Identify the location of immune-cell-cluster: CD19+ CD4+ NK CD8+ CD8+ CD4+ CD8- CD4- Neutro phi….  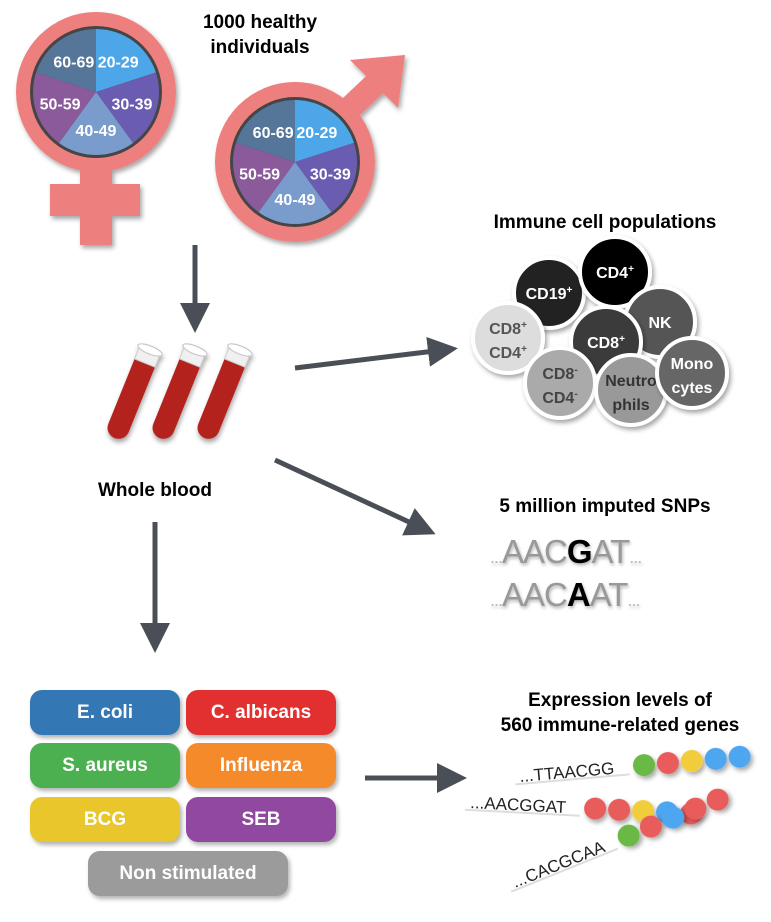
(600, 331).